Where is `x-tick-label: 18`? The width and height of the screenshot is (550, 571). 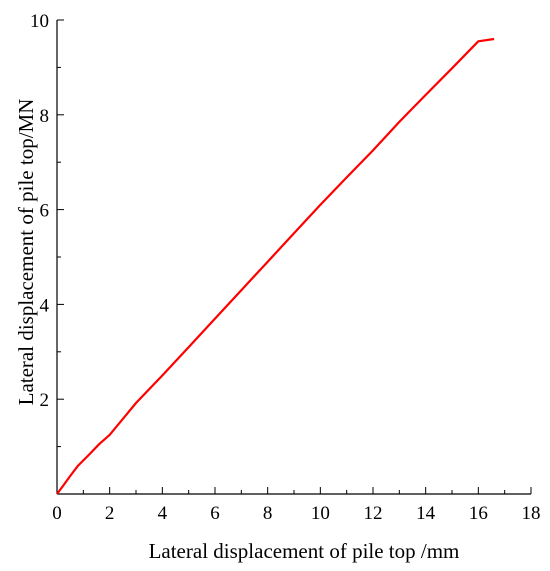
x-tick-label: 18 is located at coordinates (531, 513).